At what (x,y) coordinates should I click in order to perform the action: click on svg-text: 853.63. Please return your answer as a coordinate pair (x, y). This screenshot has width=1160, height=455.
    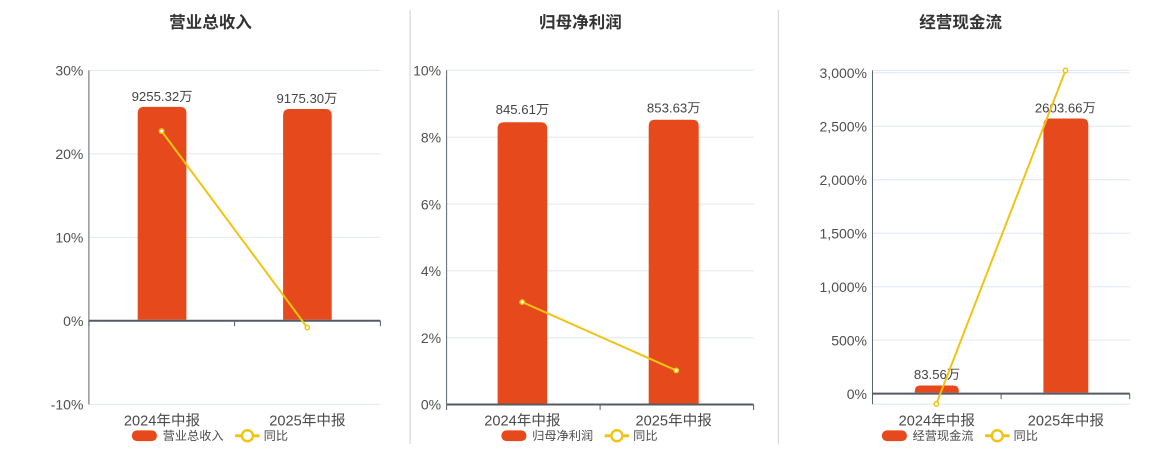
    Looking at the image, I should click on (667, 107).